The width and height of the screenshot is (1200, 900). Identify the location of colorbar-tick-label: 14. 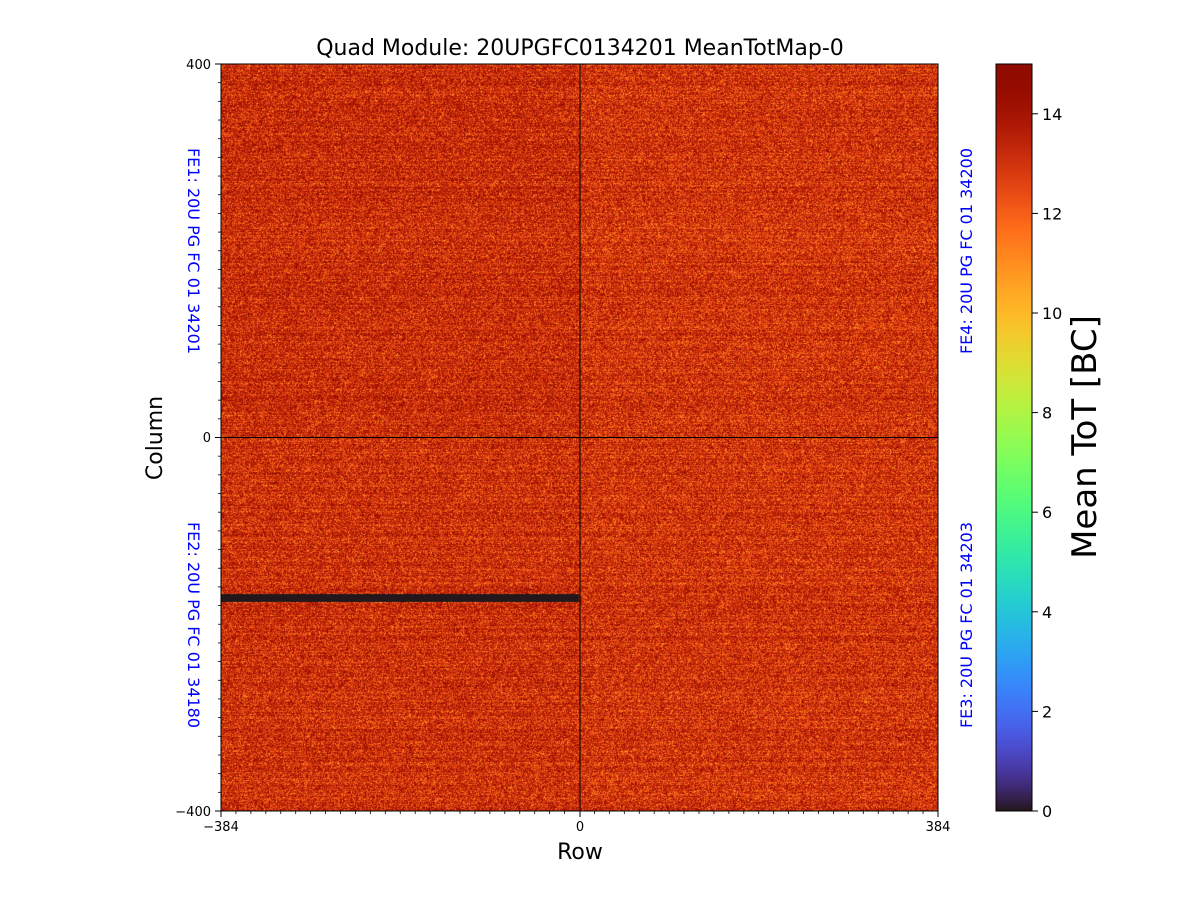
(1052, 114).